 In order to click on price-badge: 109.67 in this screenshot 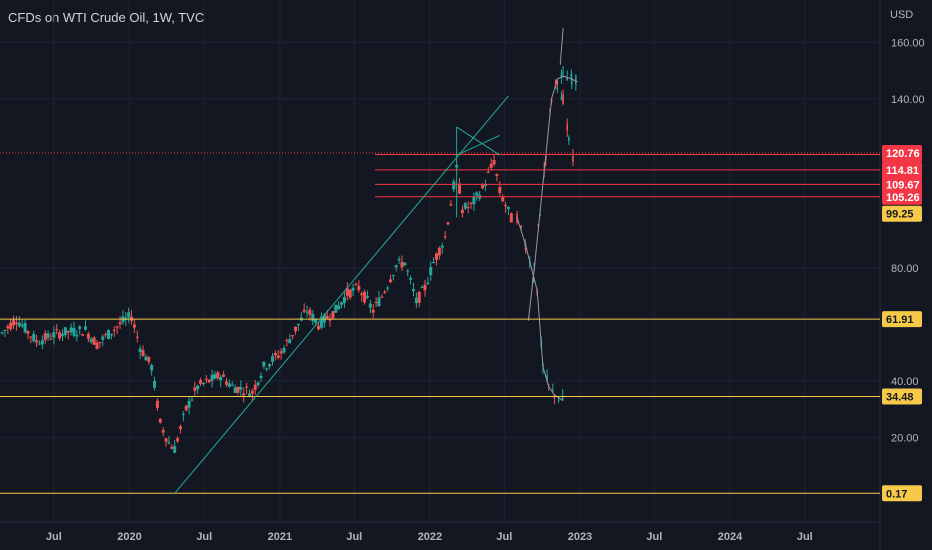, I will do `click(902, 184)`.